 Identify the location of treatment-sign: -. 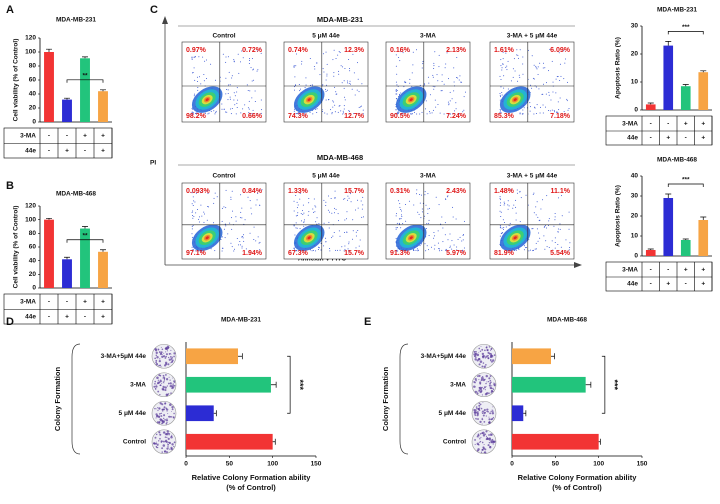
(67, 136).